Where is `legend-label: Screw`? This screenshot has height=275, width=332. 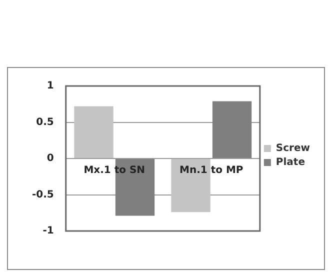 legend-label: Screw is located at coordinates (293, 148).